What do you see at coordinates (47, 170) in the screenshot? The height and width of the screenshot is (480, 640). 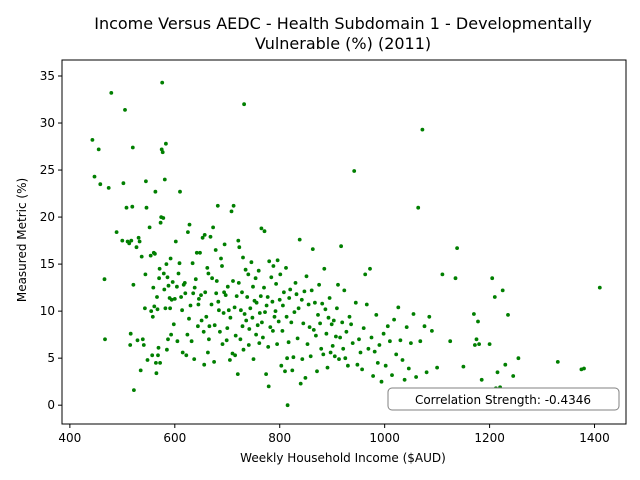 I see `y-tick-label-5: 25` at bounding box center [47, 170].